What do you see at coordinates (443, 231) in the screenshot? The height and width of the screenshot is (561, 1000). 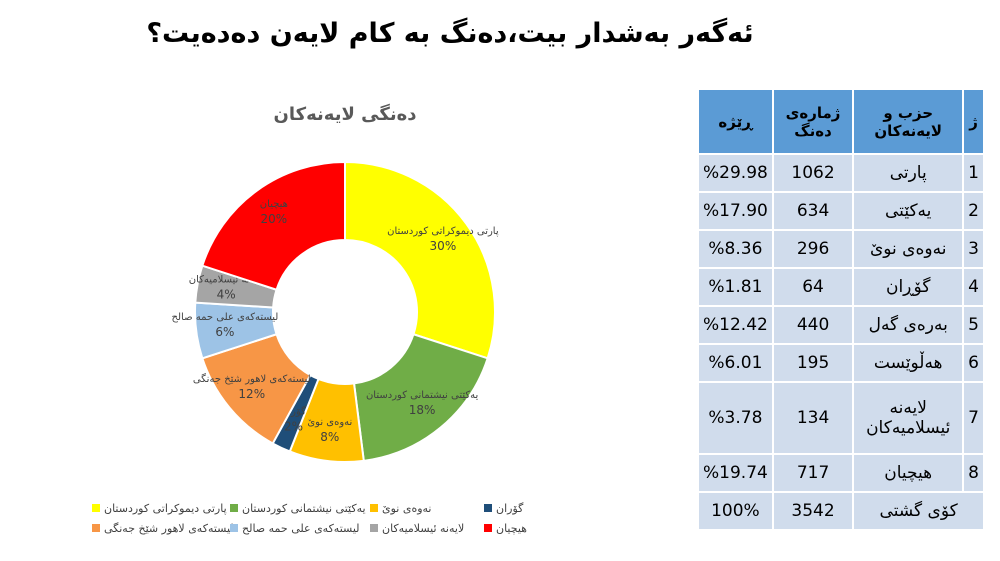 I see `slice-category-label: پارتی دیموکراتی کوردستان` at bounding box center [443, 231].